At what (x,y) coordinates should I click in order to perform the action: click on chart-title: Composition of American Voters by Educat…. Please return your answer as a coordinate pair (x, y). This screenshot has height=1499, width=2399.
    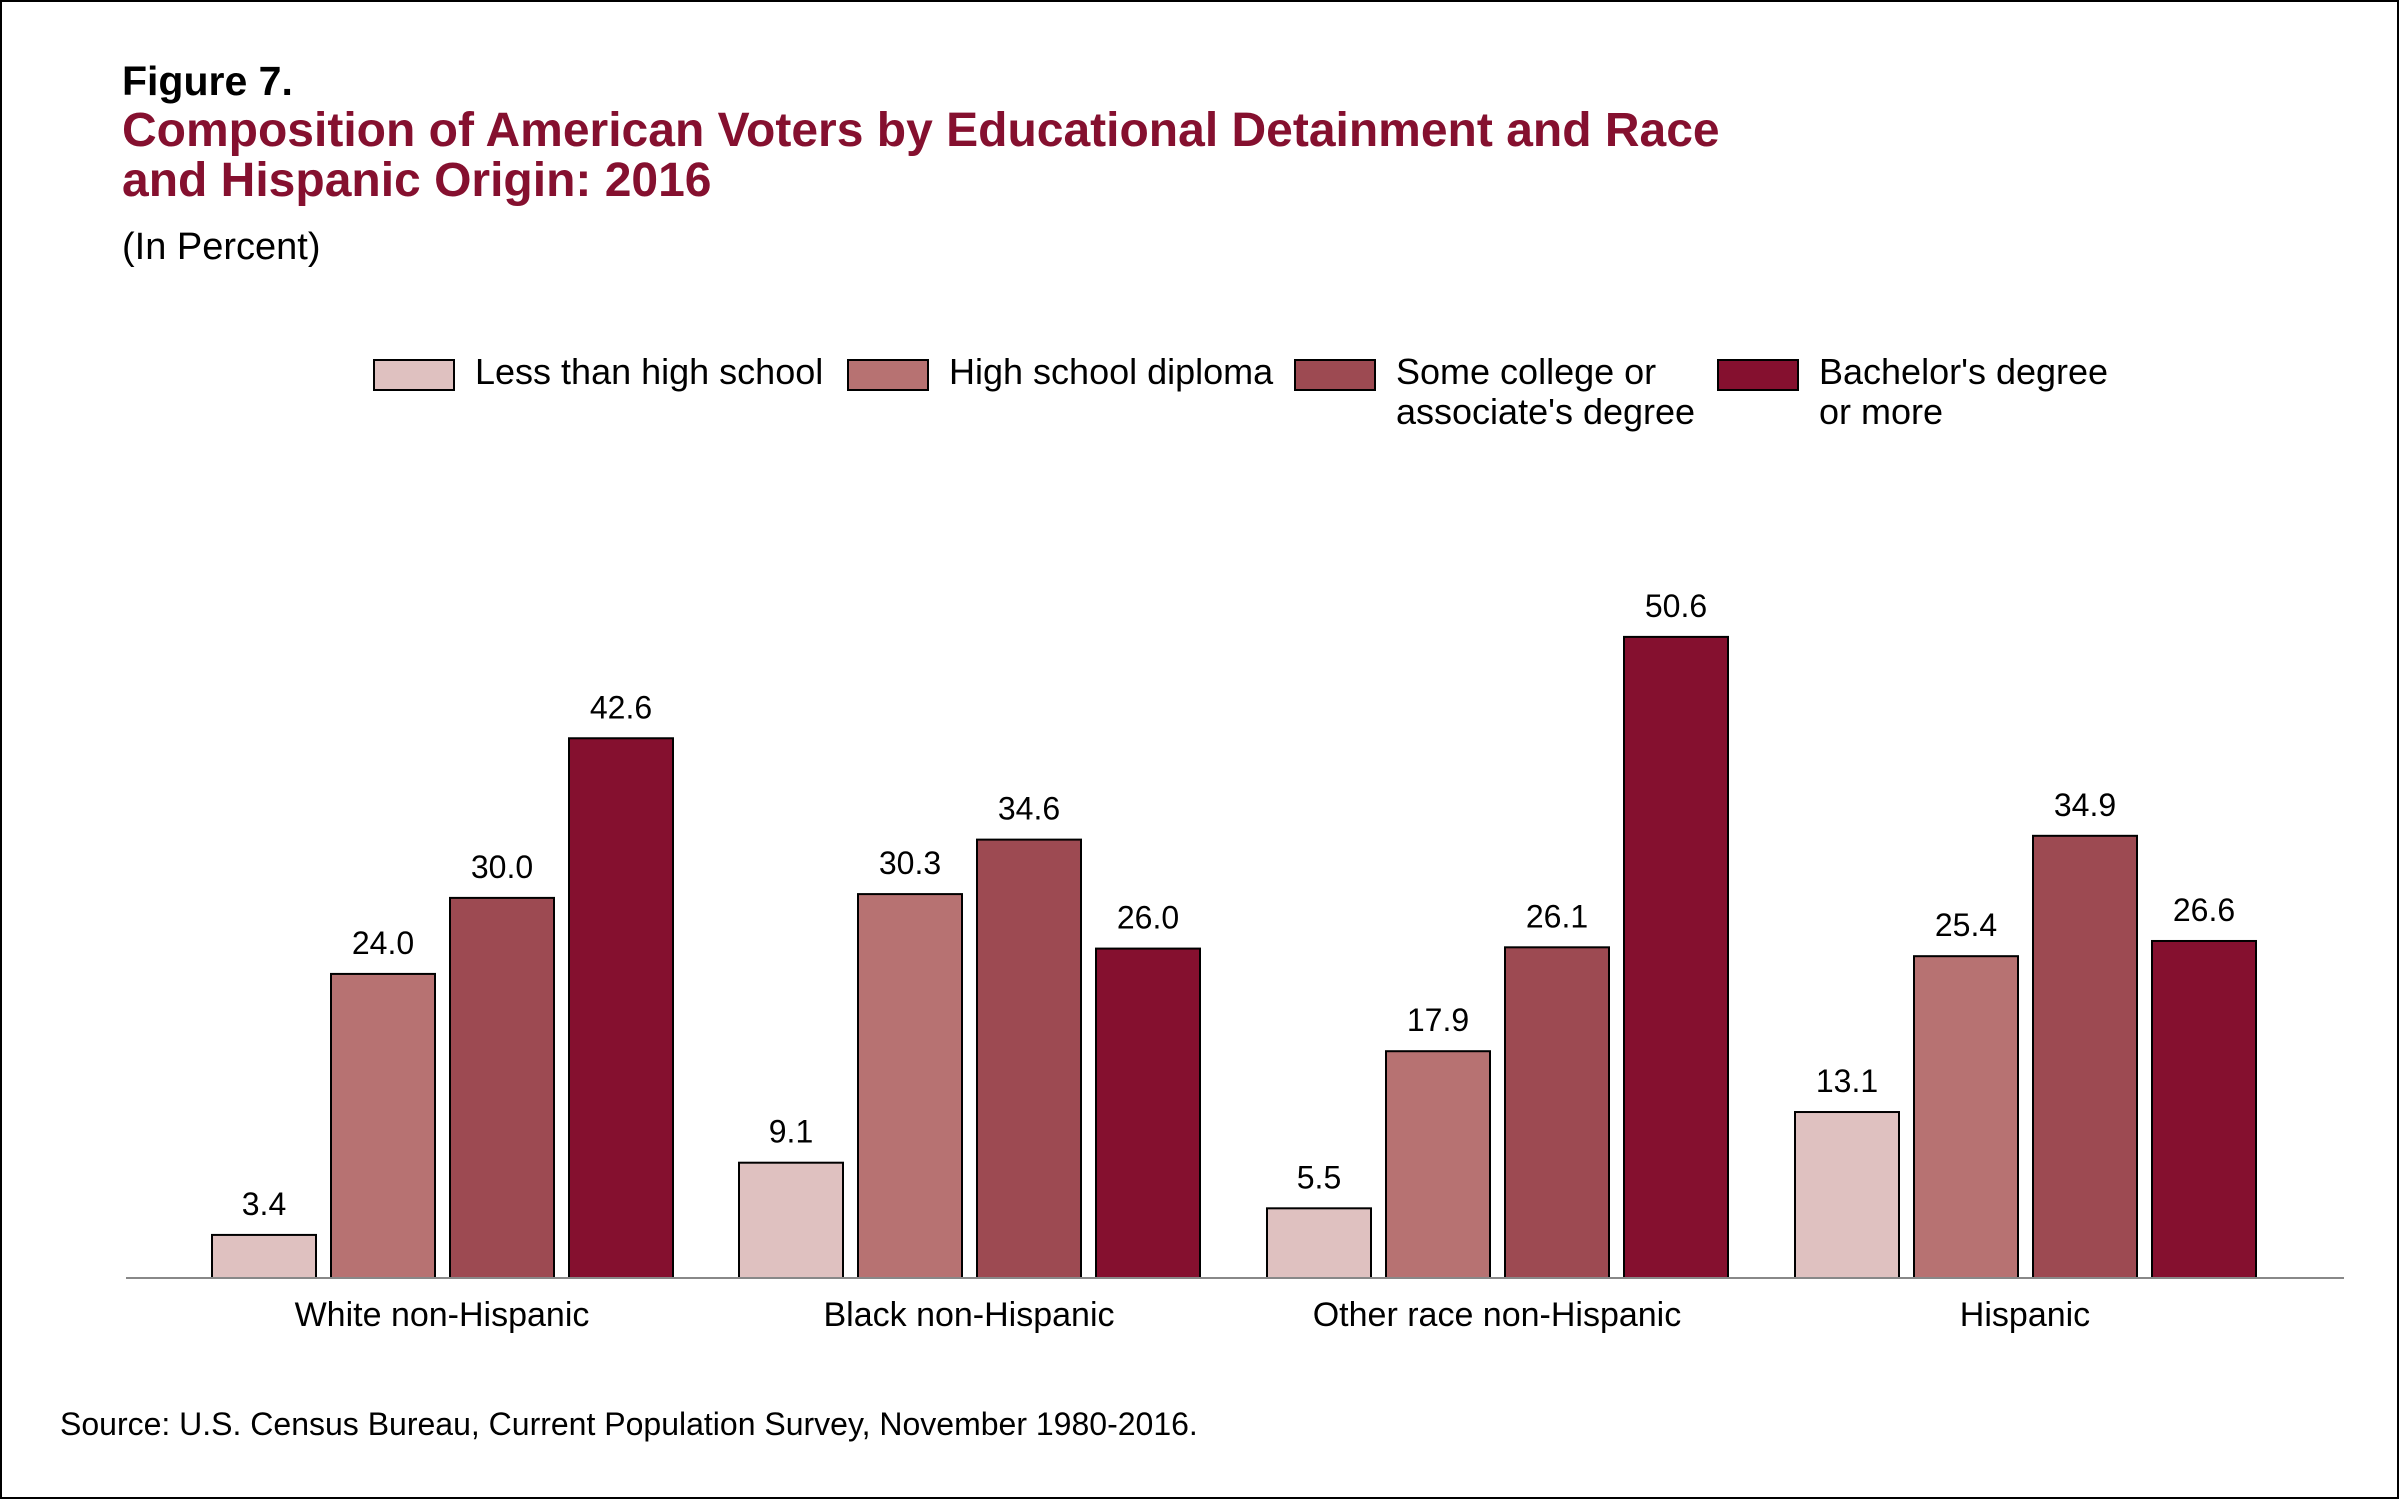
    Looking at the image, I should click on (1072, 156).